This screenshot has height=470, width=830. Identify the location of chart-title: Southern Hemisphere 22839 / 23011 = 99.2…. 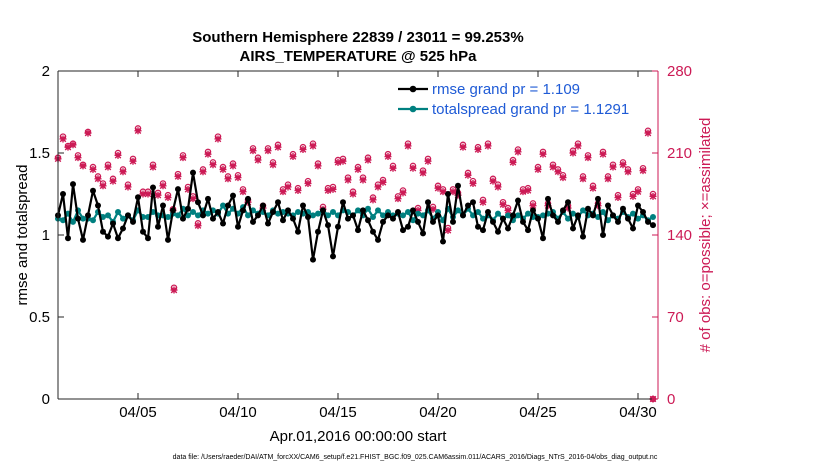
(357, 37).